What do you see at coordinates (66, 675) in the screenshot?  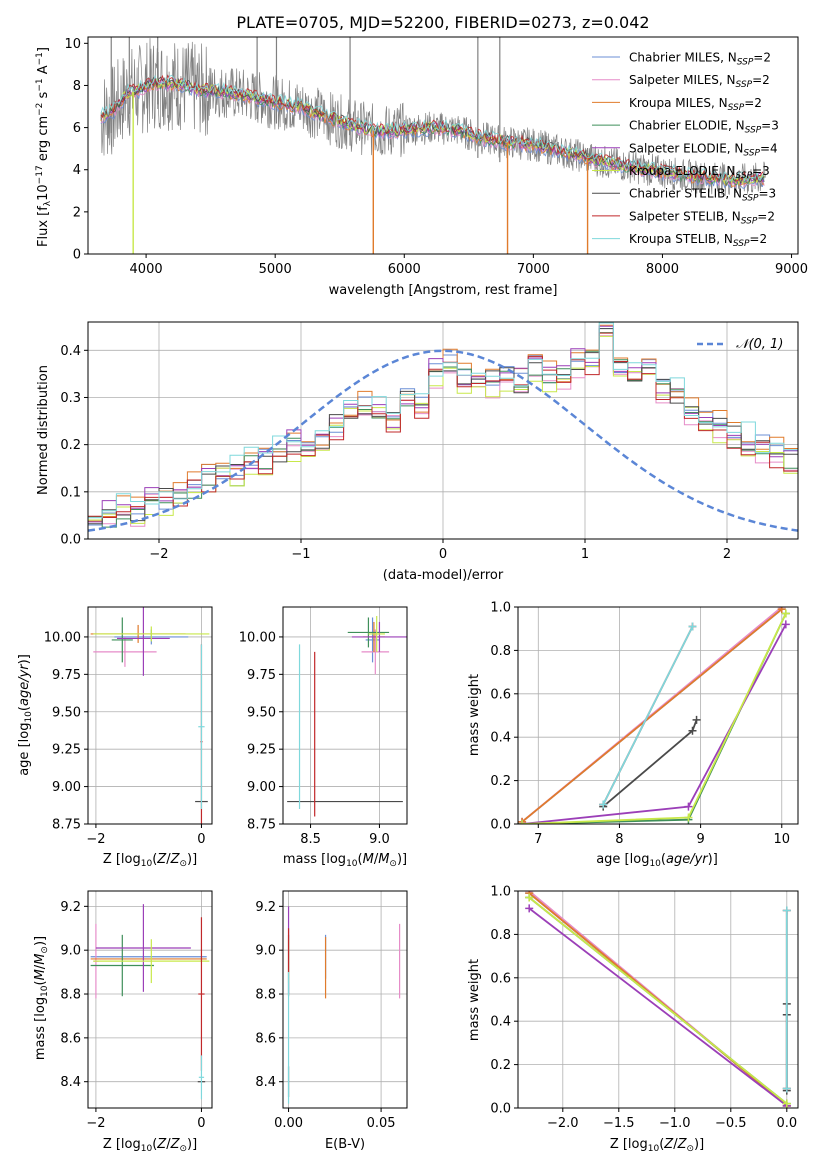 I see `y-tick-label: 9.75` at bounding box center [66, 675].